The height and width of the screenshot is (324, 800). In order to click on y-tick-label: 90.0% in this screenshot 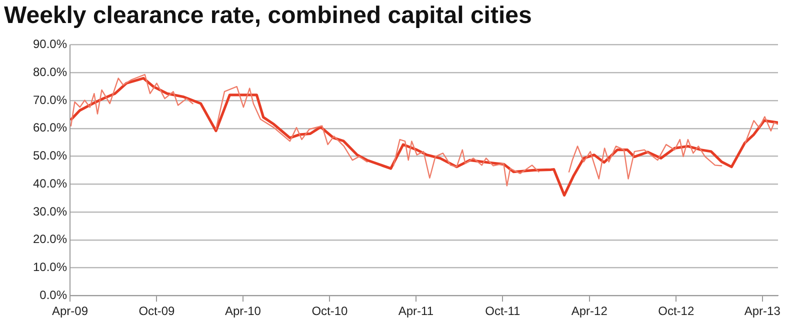, I will do `click(50, 44)`.